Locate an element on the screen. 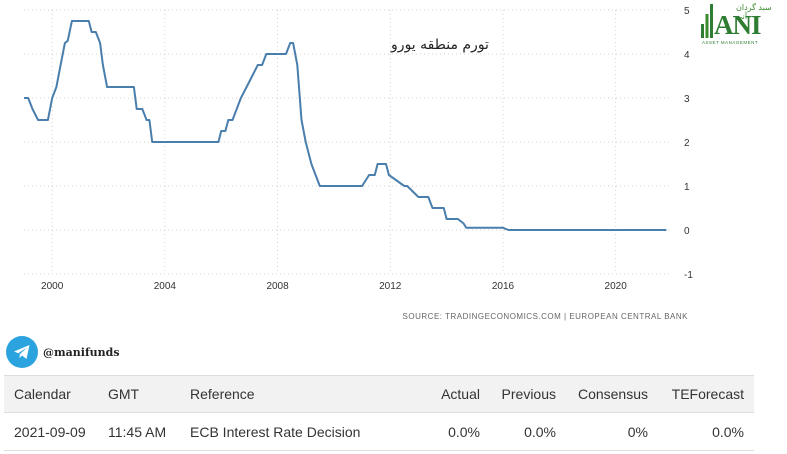 The height and width of the screenshot is (454, 787). x-tick-label: 2016 is located at coordinates (503, 286).